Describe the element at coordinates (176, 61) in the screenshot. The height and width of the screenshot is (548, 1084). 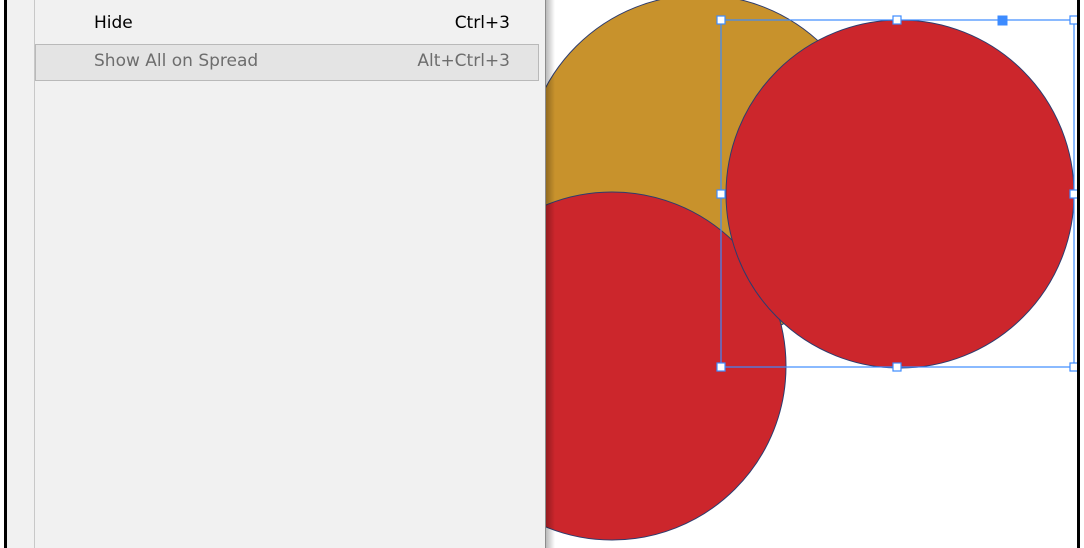
I see `menu-item-label: Show All on Spread` at that location.